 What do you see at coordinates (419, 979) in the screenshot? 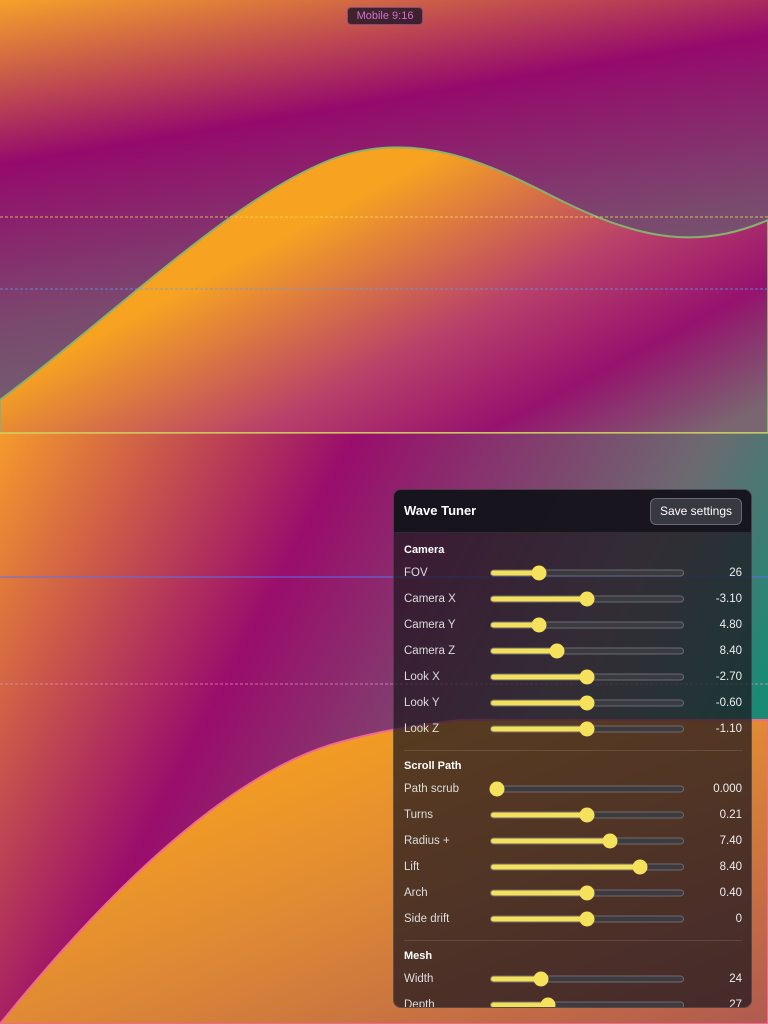
I see `slider-label: Width` at bounding box center [419, 979].